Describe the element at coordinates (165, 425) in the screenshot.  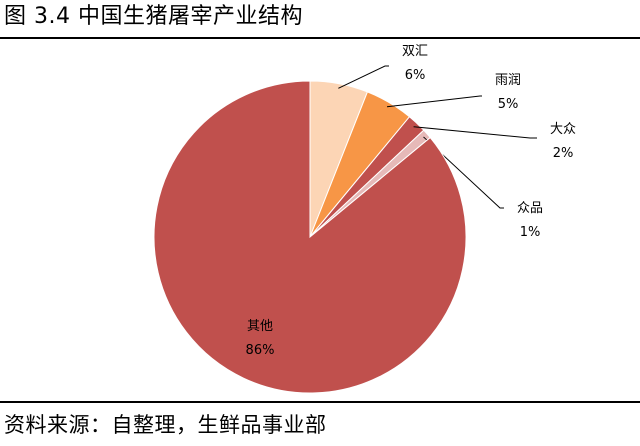
I see `source-note: 资料来源：自整理，生鲜品事业部` at that location.